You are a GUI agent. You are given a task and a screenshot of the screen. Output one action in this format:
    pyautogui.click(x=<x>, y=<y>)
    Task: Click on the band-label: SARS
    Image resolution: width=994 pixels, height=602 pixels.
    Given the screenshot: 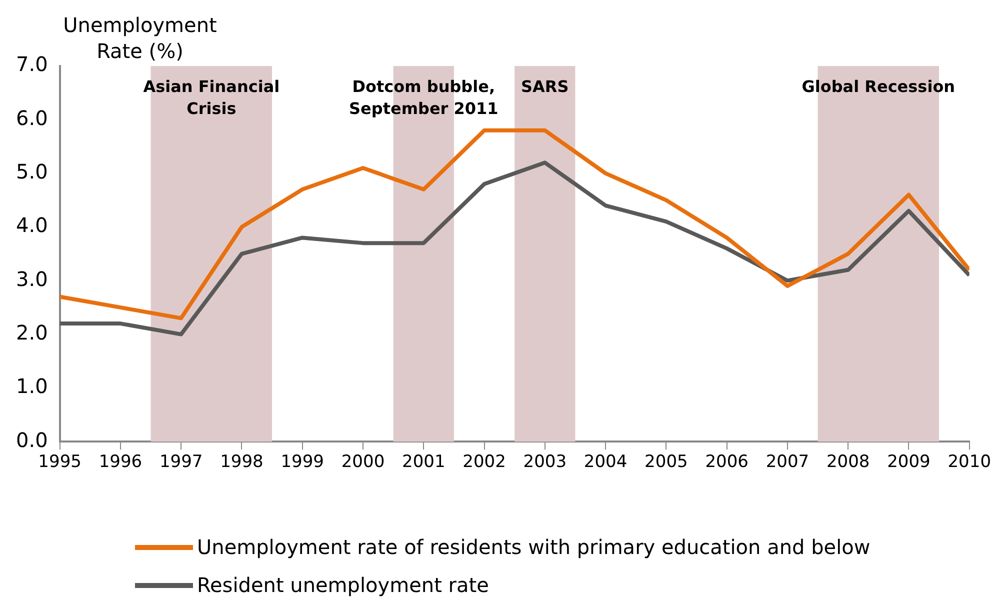 What is the action you would take?
    pyautogui.click(x=545, y=86)
    